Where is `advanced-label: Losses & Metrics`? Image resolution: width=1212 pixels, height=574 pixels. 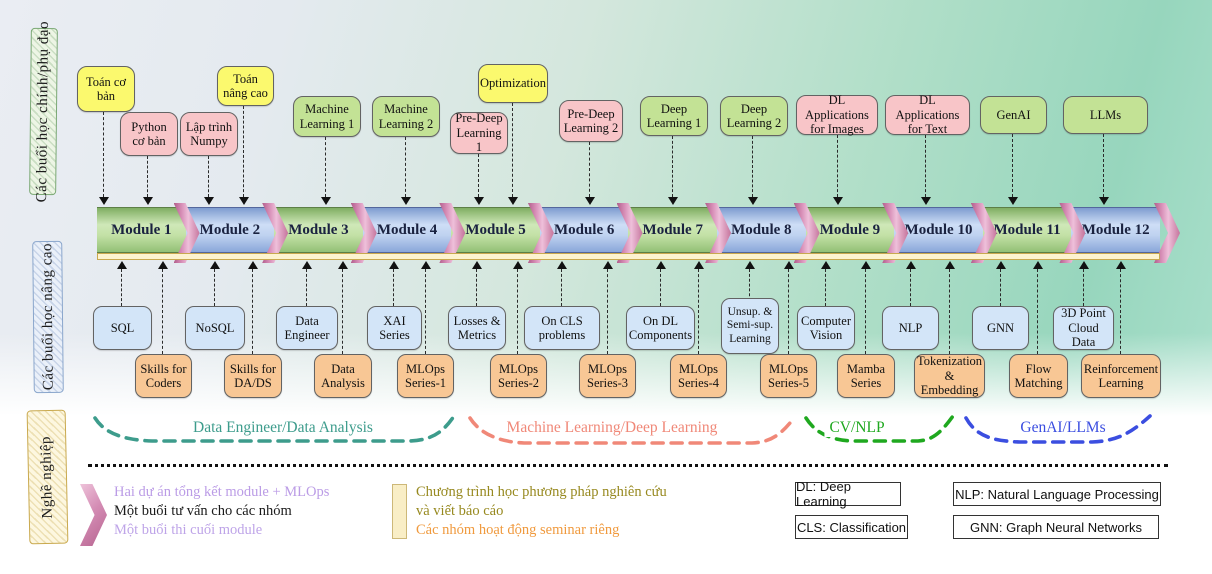 advanced-label: Losses & Metrics is located at coordinates (477, 328).